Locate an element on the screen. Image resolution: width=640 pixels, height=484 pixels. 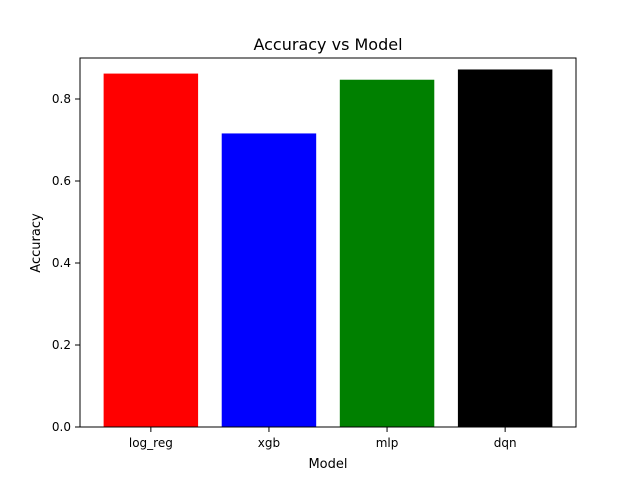
x-tick-label: dqn is located at coordinates (505, 443).